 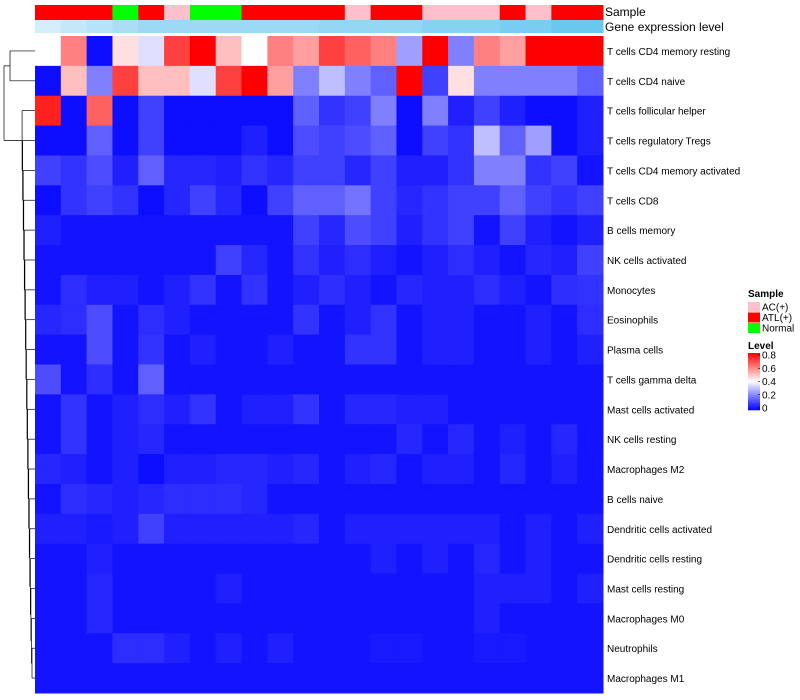 What do you see at coordinates (632, 649) in the screenshot?
I see `row-label: Neutrophils` at bounding box center [632, 649].